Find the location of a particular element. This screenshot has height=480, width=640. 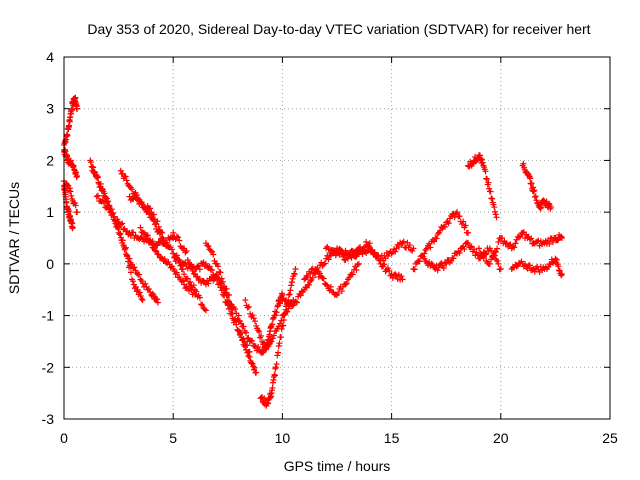

x-tick-label: 25 is located at coordinates (610, 438).